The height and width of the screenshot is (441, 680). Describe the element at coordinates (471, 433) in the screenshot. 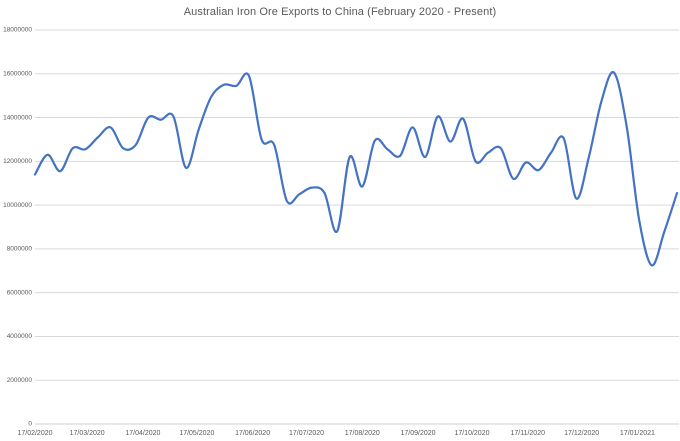

I see `x-axis-label: 17/10/2020` at that location.